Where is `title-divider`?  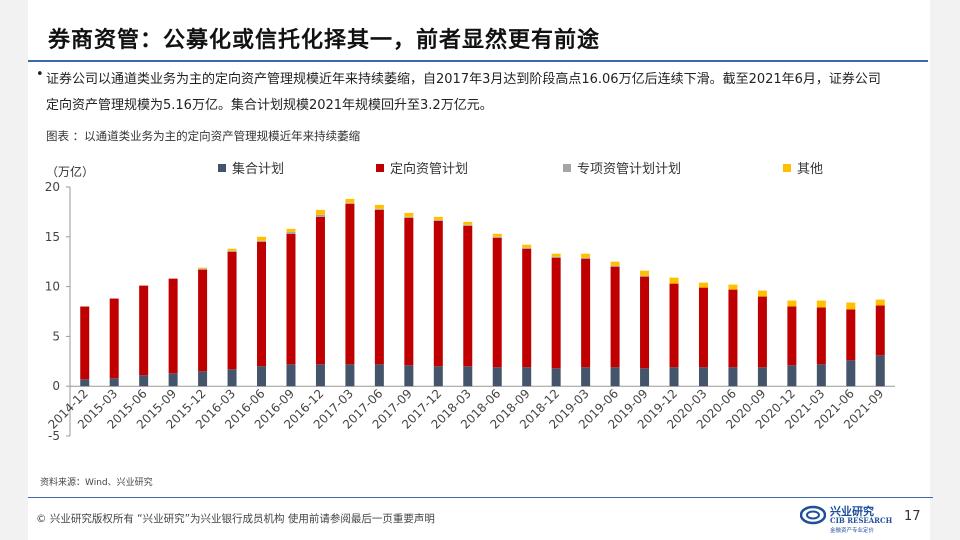
title-divider is located at coordinates (478, 61).